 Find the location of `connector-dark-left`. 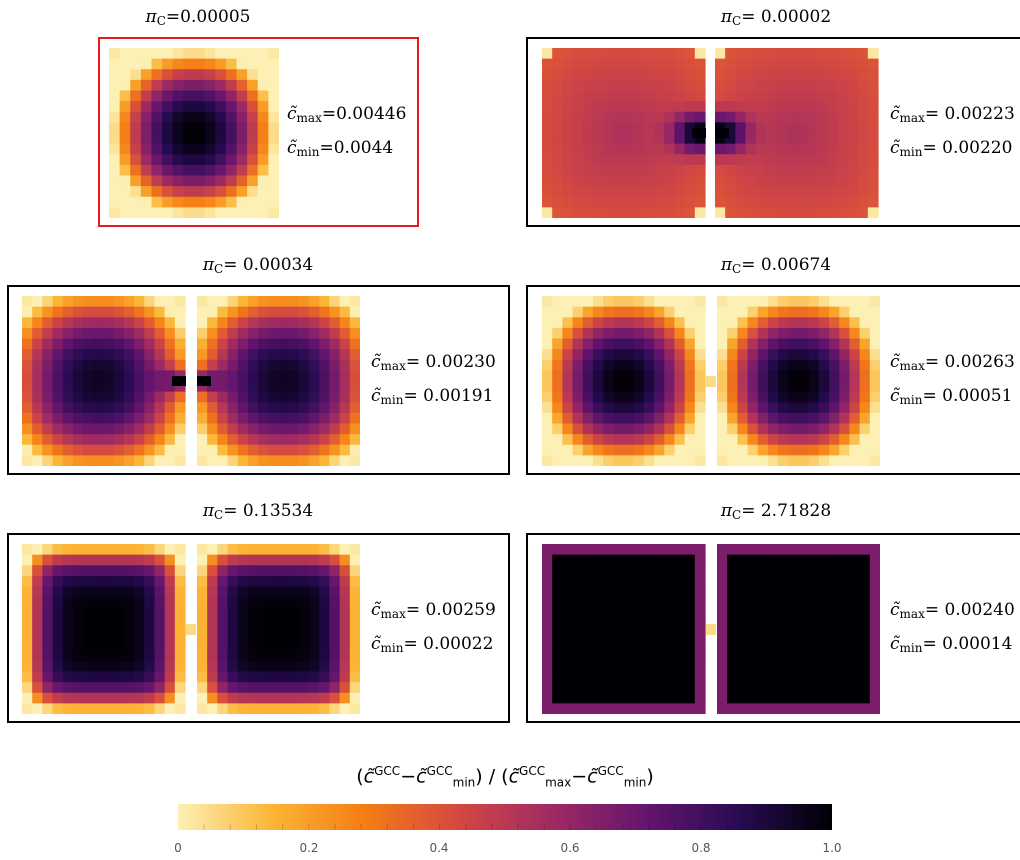

connector-dark-left is located at coordinates (699, 133).